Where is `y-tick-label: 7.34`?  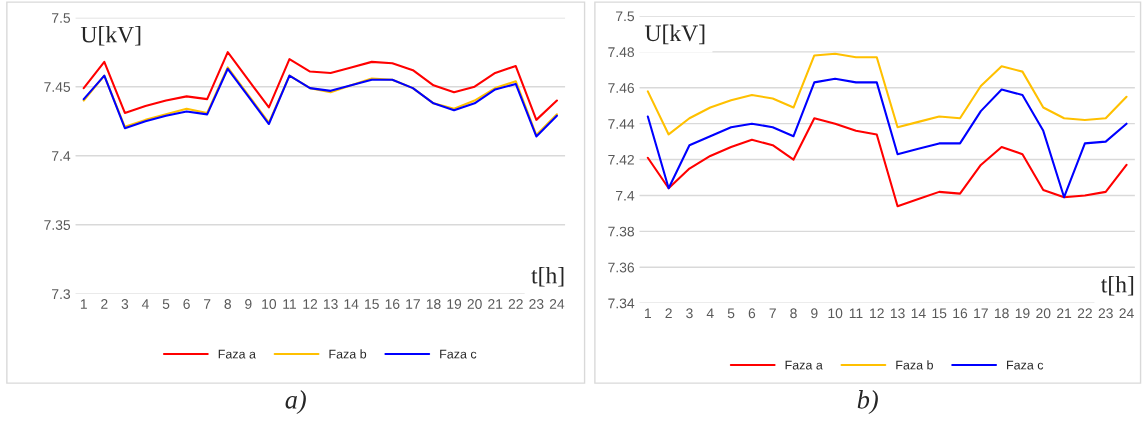 y-tick-label: 7.34 is located at coordinates (621, 303).